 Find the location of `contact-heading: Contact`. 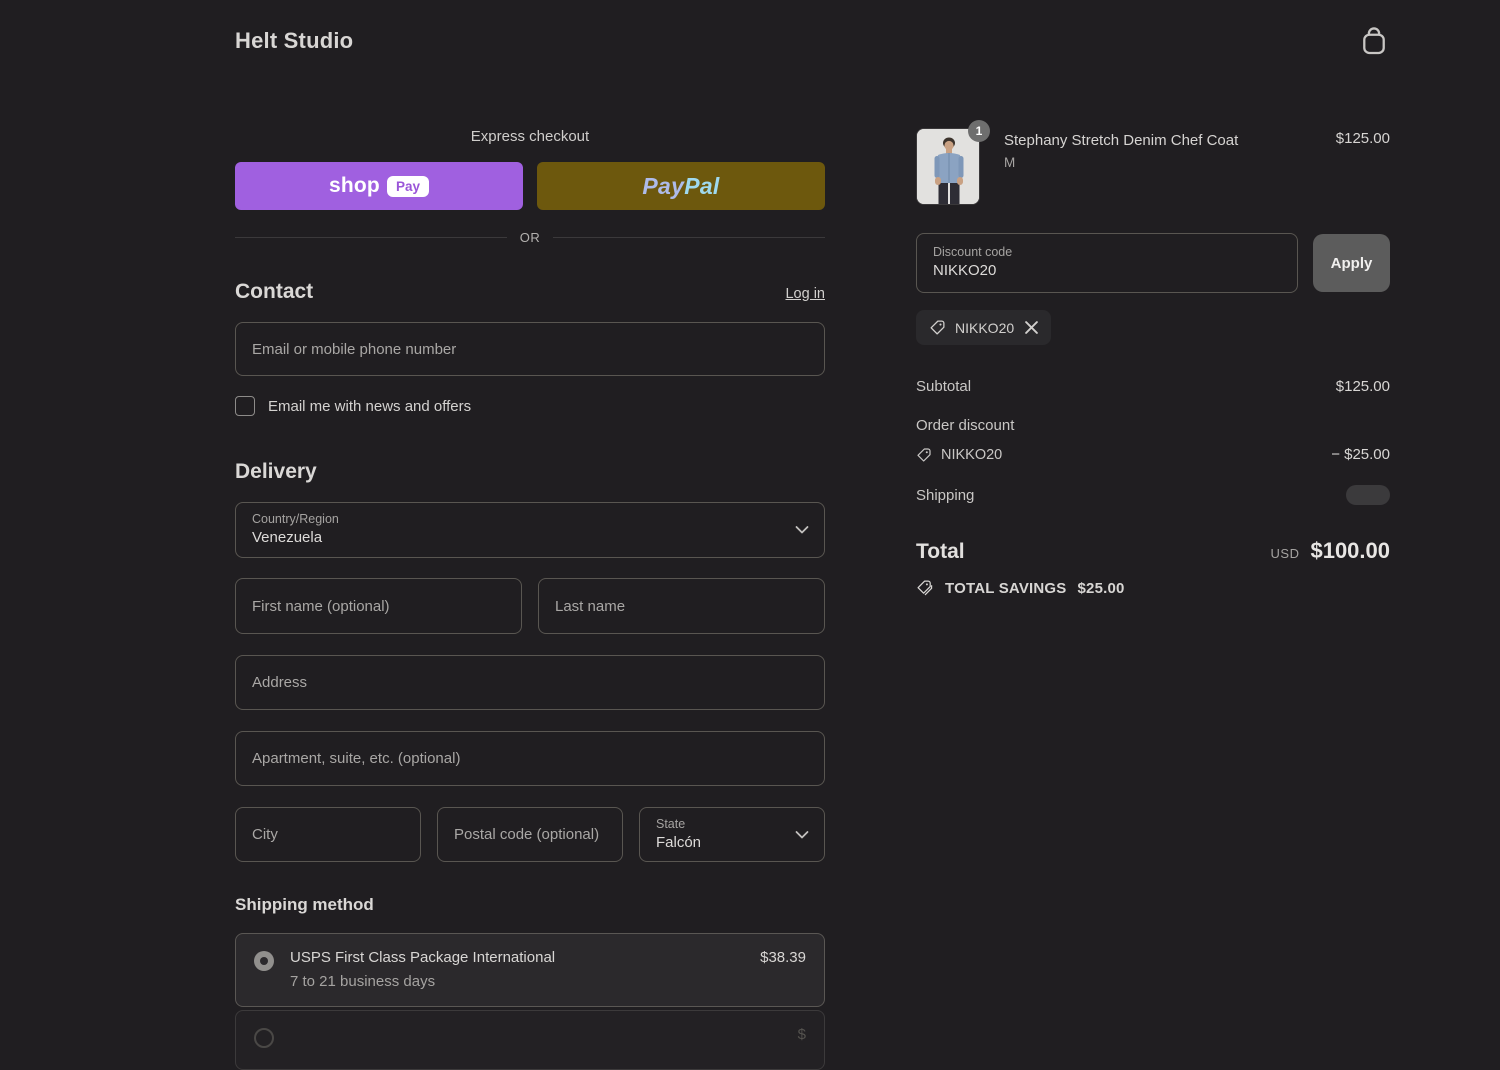

contact-heading: Contact is located at coordinates (274, 291).